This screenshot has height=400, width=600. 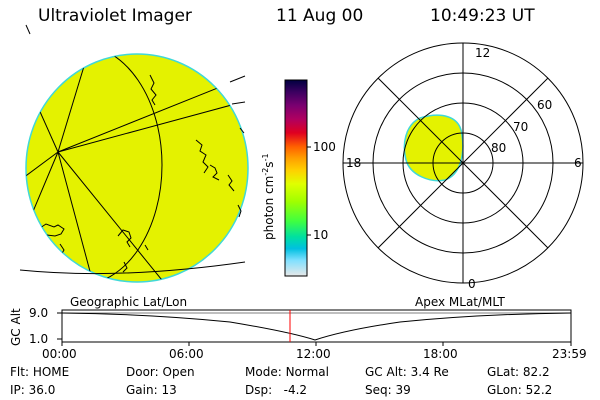 What do you see at coordinates (94, 168) in the screenshot?
I see `latitude-circle` at bounding box center [94, 168].